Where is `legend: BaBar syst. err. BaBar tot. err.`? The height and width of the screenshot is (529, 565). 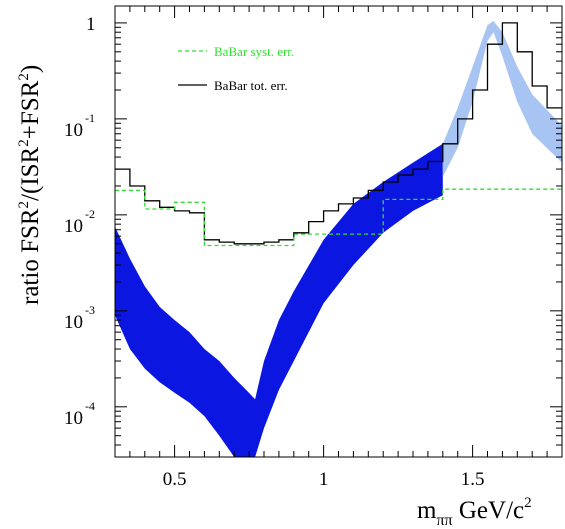
legend: BaBar syst. err. BaBar tot. err. is located at coordinates (236, 68).